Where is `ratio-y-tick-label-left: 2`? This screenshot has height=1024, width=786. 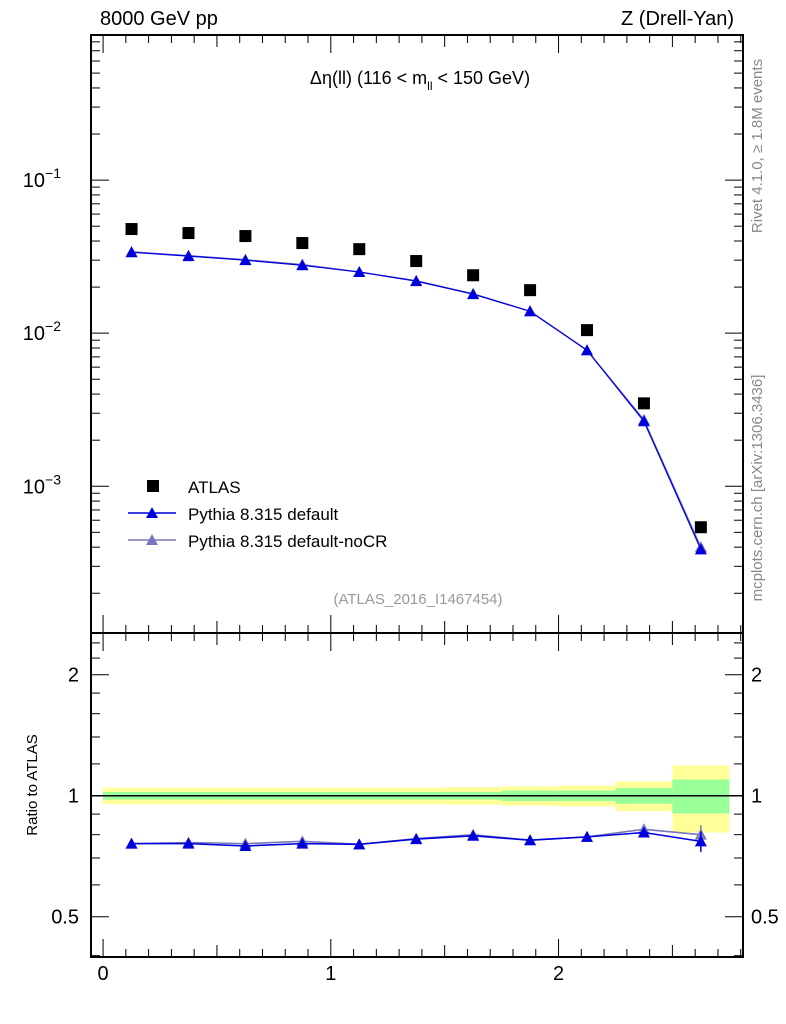
ratio-y-tick-label-left: 2 is located at coordinates (73, 676).